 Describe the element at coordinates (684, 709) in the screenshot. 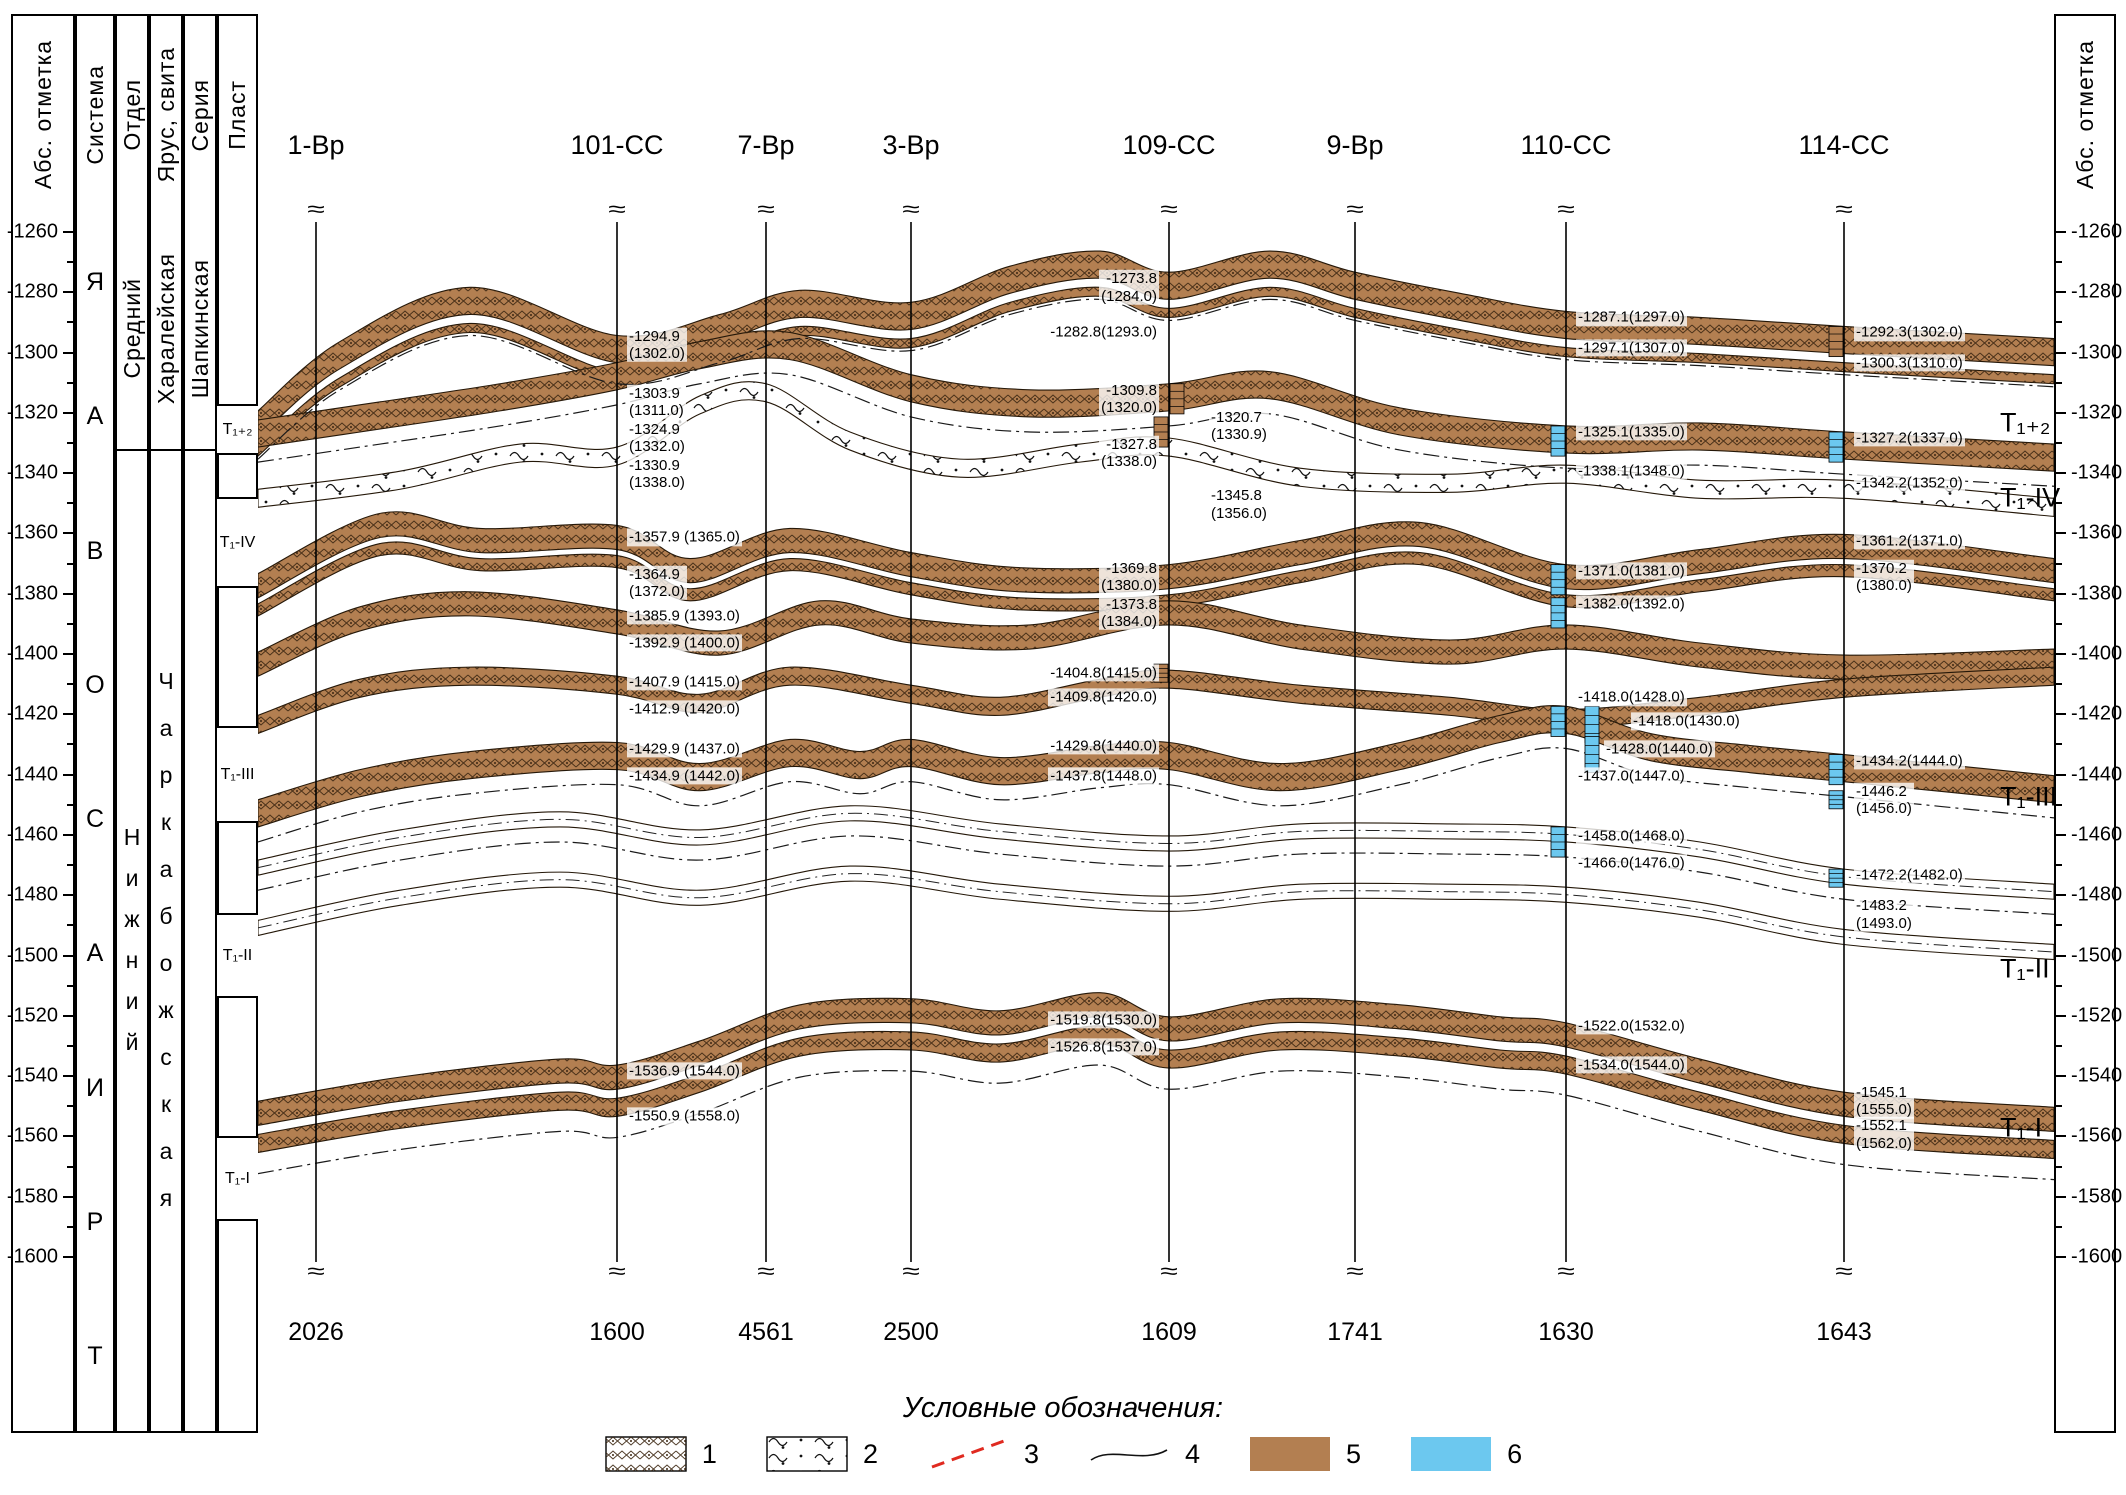

I see `depth-annotation: -1412.9 (1420.0)` at that location.